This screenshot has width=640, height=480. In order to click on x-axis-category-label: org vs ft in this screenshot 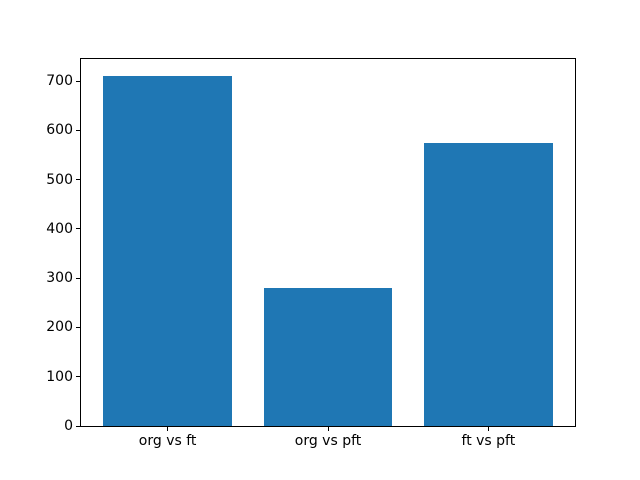, I will do `click(167, 441)`.